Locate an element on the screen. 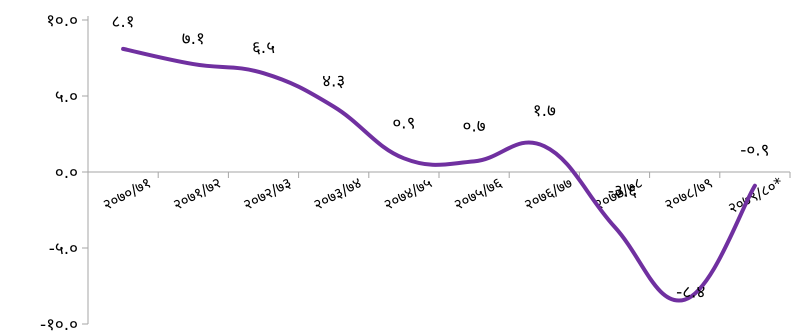 Image resolution: width=805 pixels, height=336 pixels. y-tick-label: ०.० is located at coordinates (66, 173).